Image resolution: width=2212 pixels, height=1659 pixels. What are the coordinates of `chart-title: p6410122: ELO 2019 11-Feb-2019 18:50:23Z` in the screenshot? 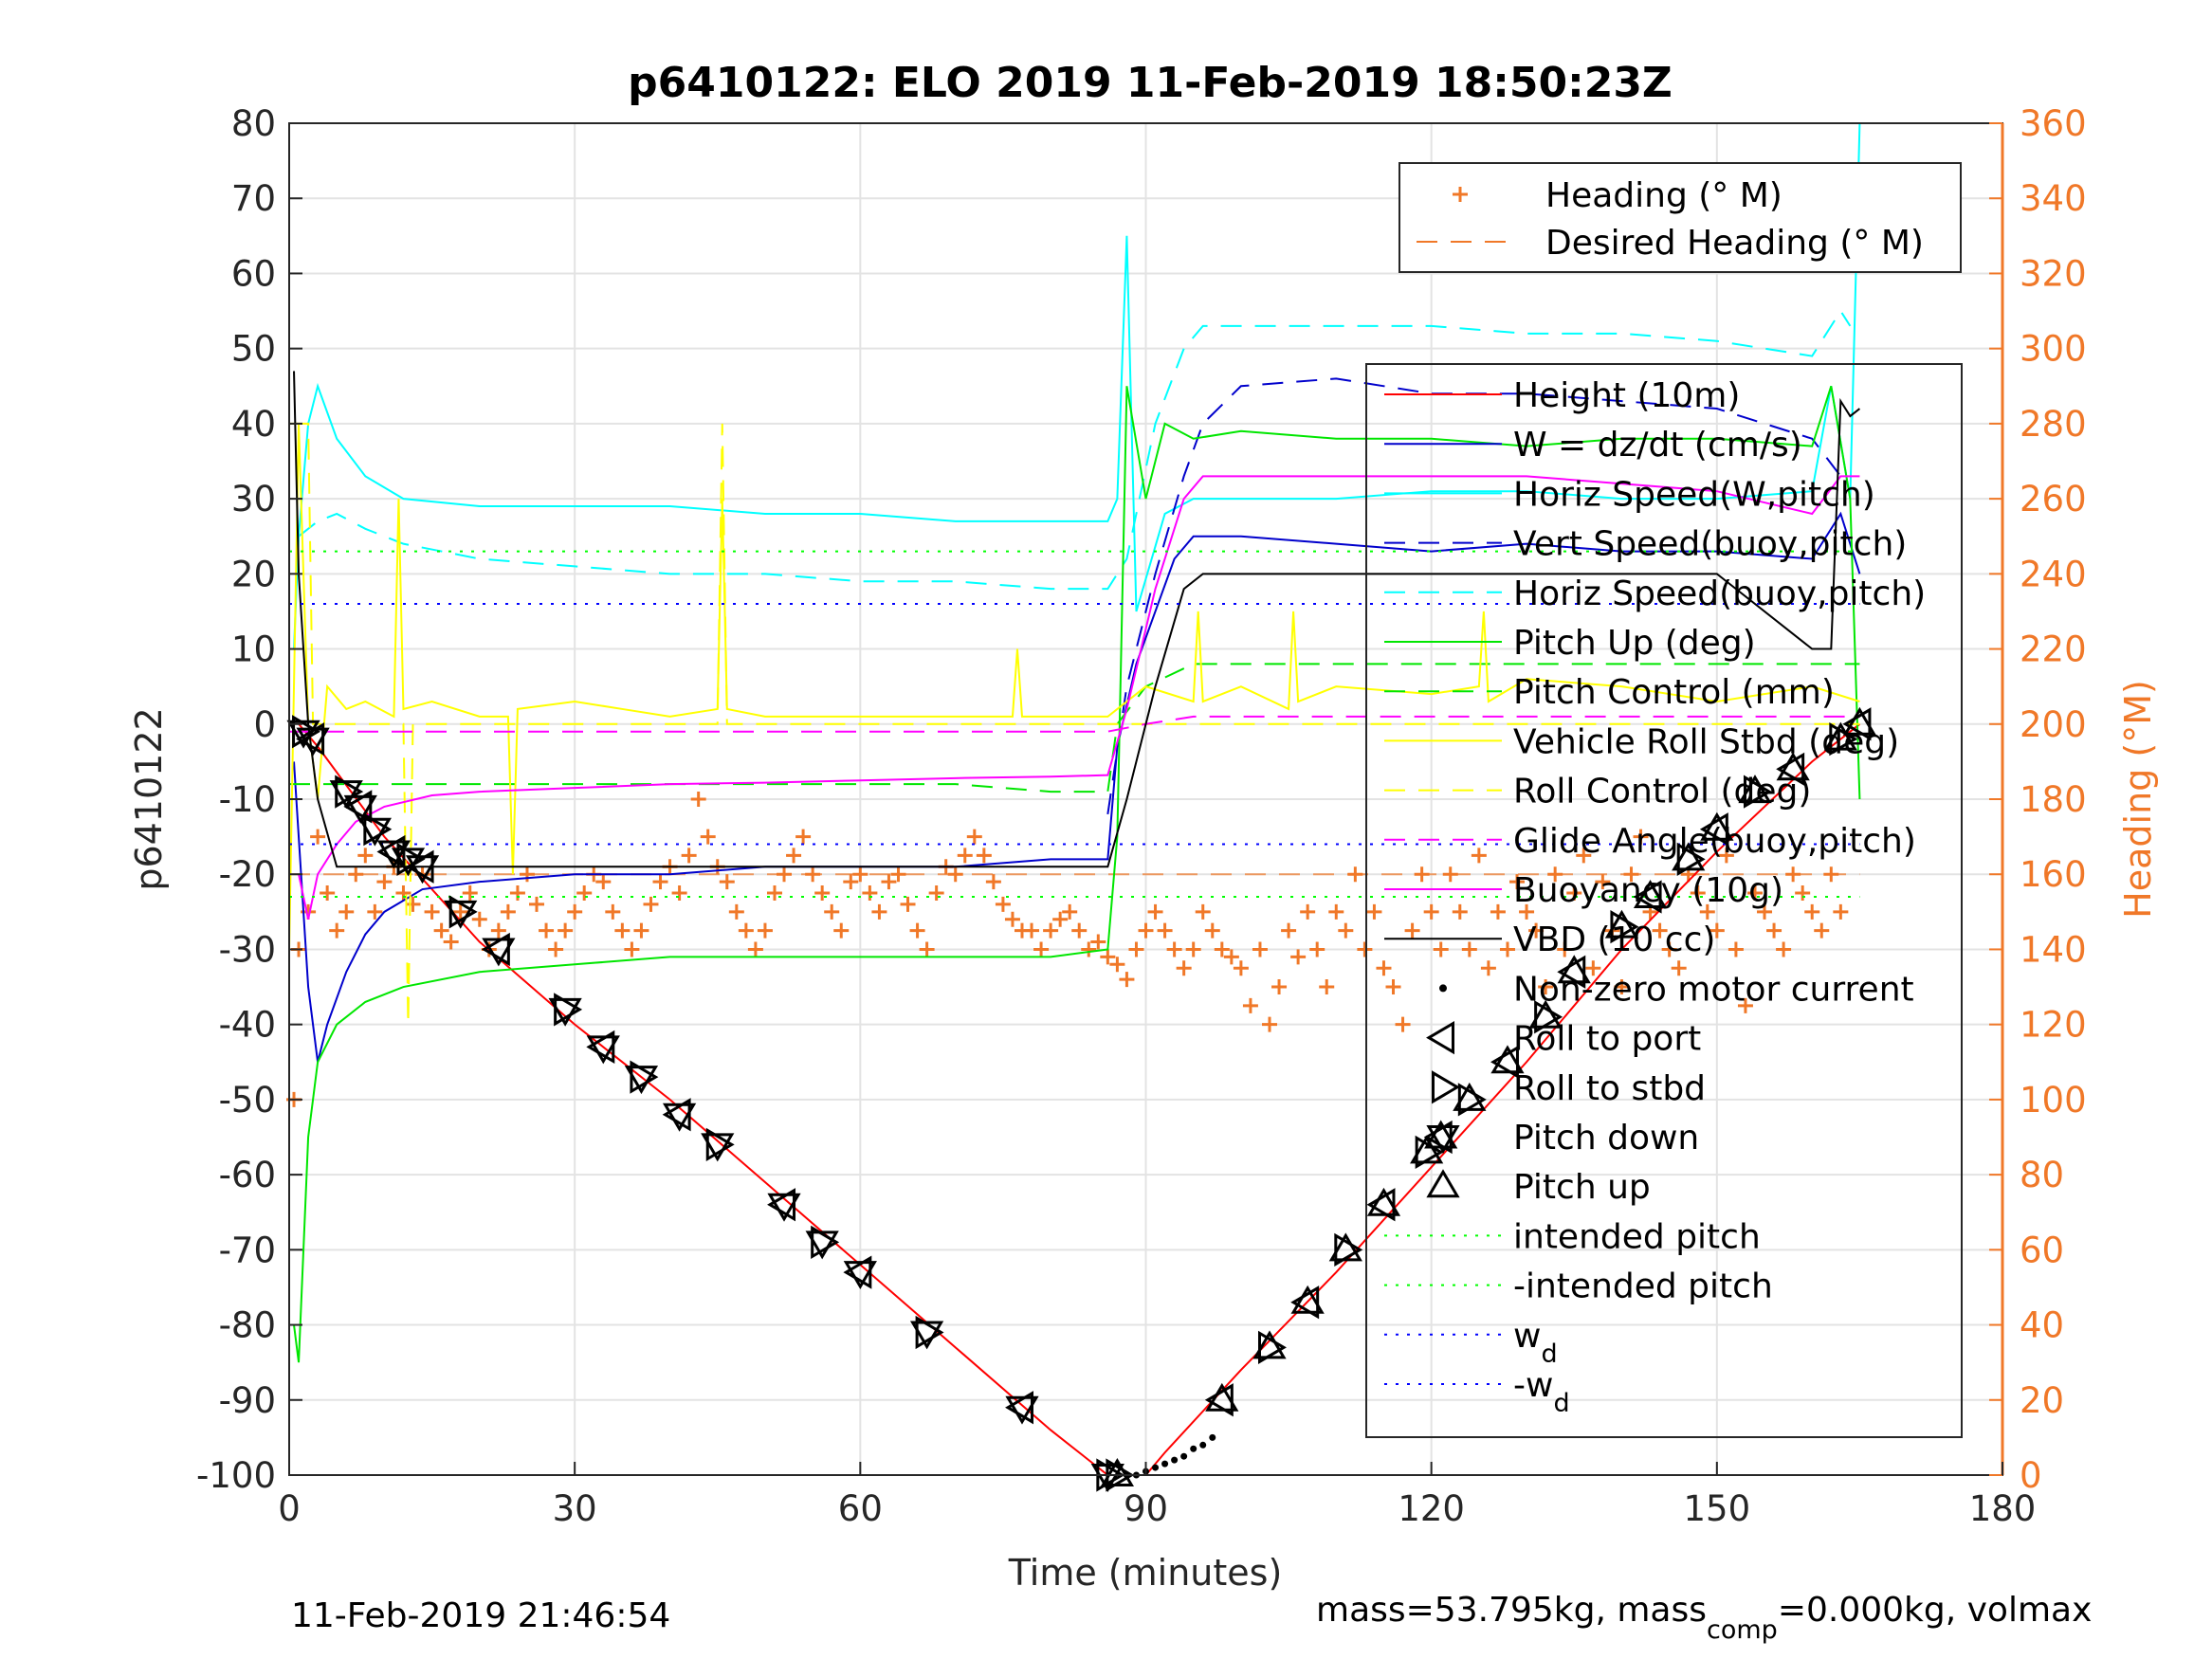 It's located at (1150, 83).